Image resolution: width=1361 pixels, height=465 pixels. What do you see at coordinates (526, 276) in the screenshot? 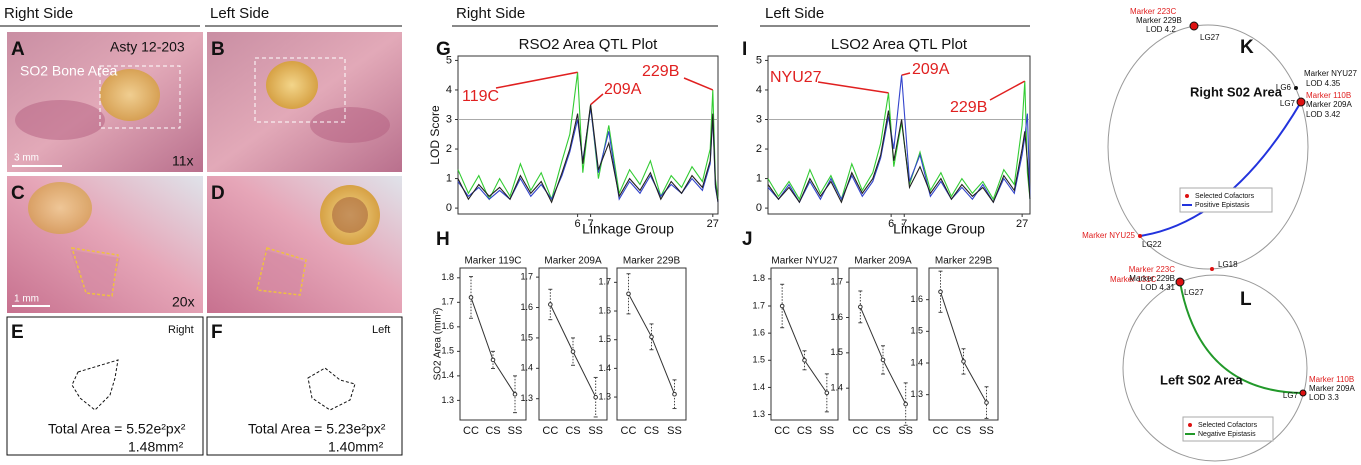
I see `y-tick-label: 1.7` at bounding box center [526, 276].